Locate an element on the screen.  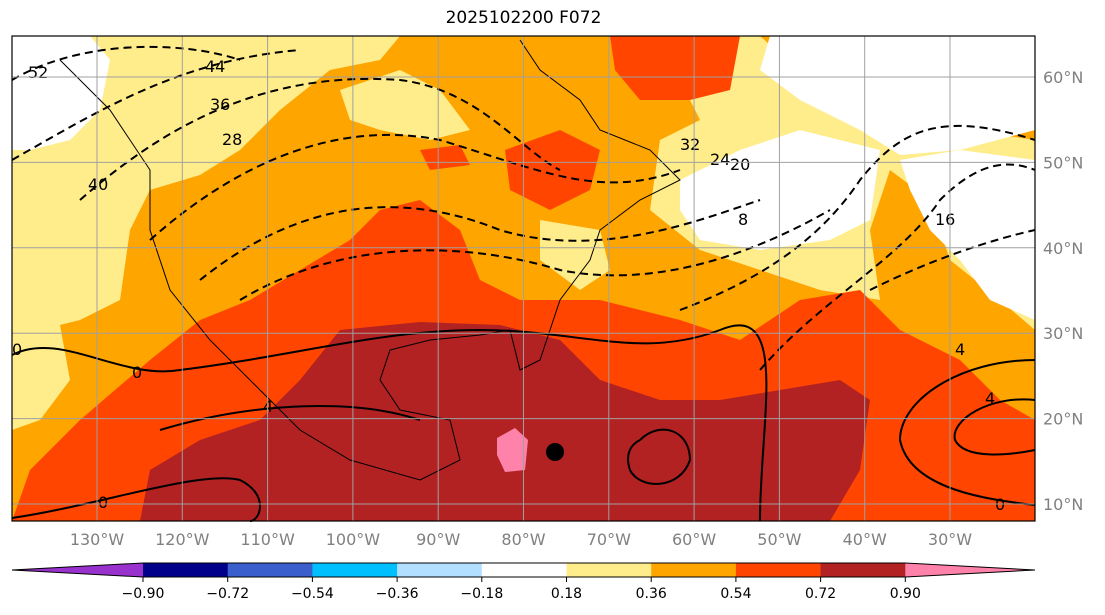
contour-label: 52 is located at coordinates (38, 72).